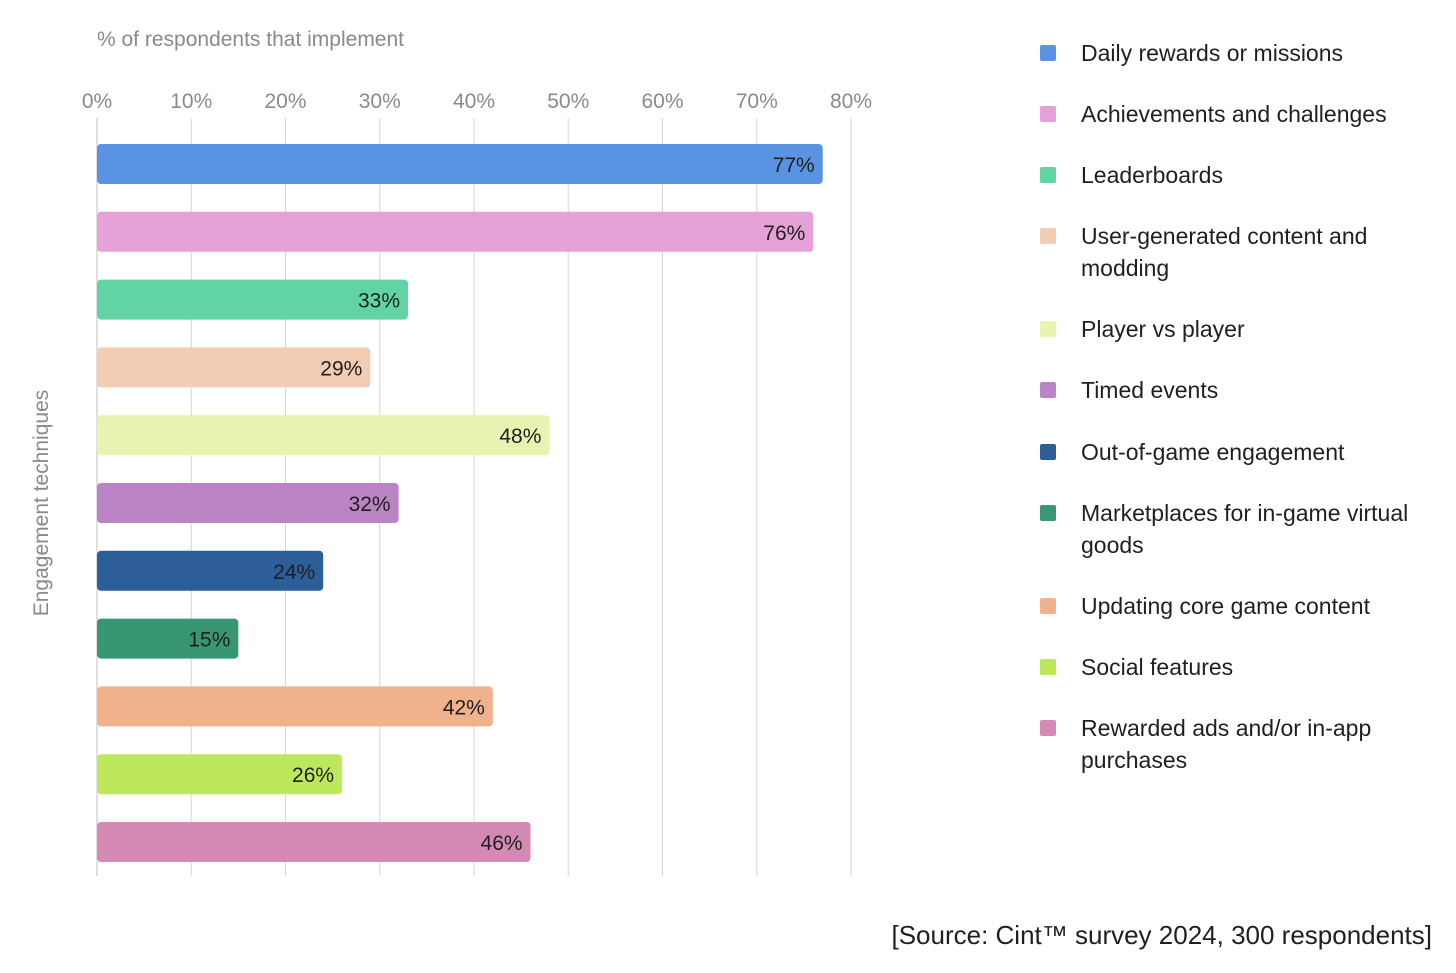 Image resolution: width=1456 pixels, height=973 pixels. Describe the element at coordinates (1213, 452) in the screenshot. I see `legend-label: Out-of-game engagement` at that location.